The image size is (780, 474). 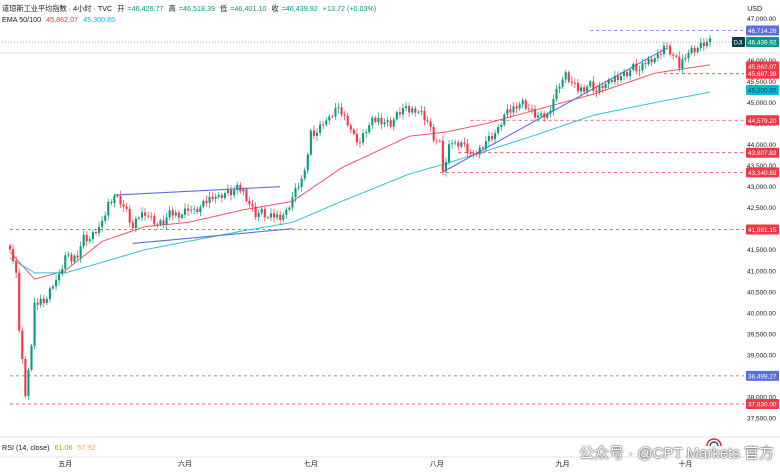 I want to click on symbol-tag-label: DJI, so click(x=738, y=44).